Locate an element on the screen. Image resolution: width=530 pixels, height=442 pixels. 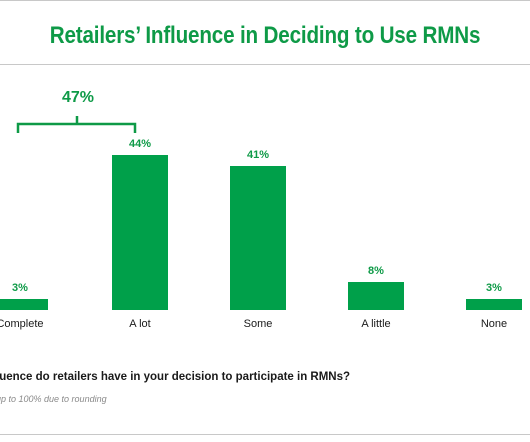
bracket-line is located at coordinates (76, 124).